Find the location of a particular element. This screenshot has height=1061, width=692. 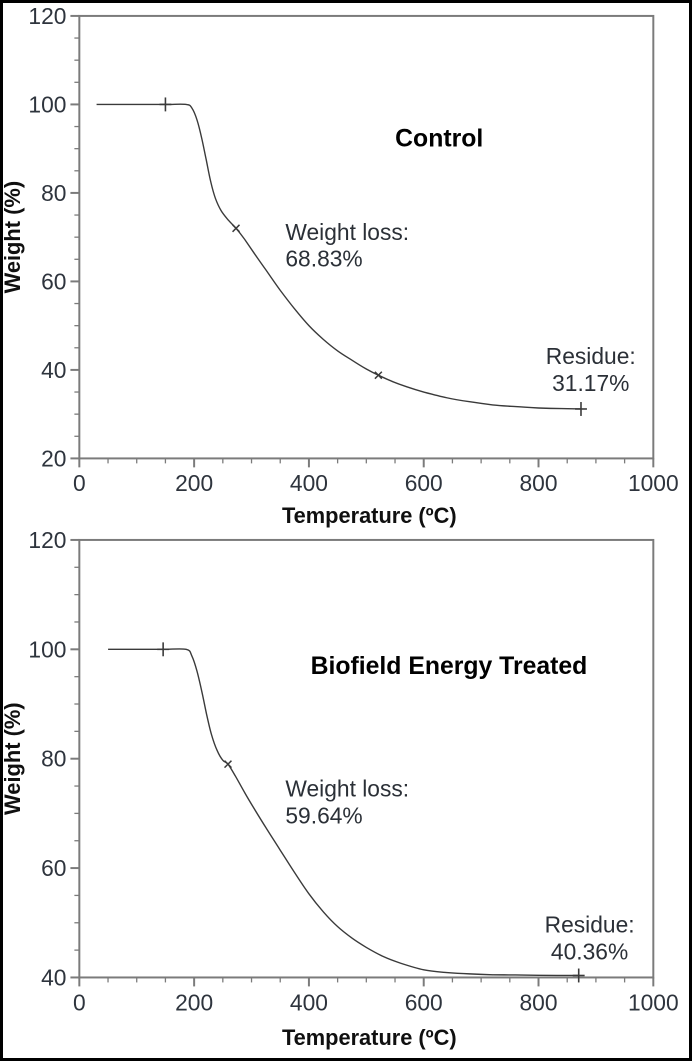

annotation: Weight loss: 59.64% is located at coordinates (347, 801).